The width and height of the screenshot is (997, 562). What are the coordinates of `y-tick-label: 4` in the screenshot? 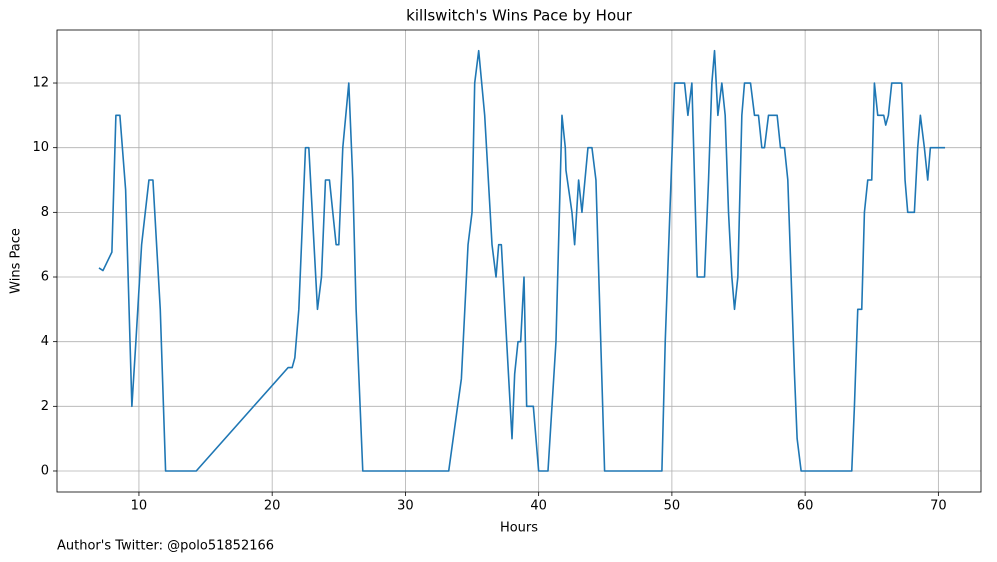 It's located at (45, 341).